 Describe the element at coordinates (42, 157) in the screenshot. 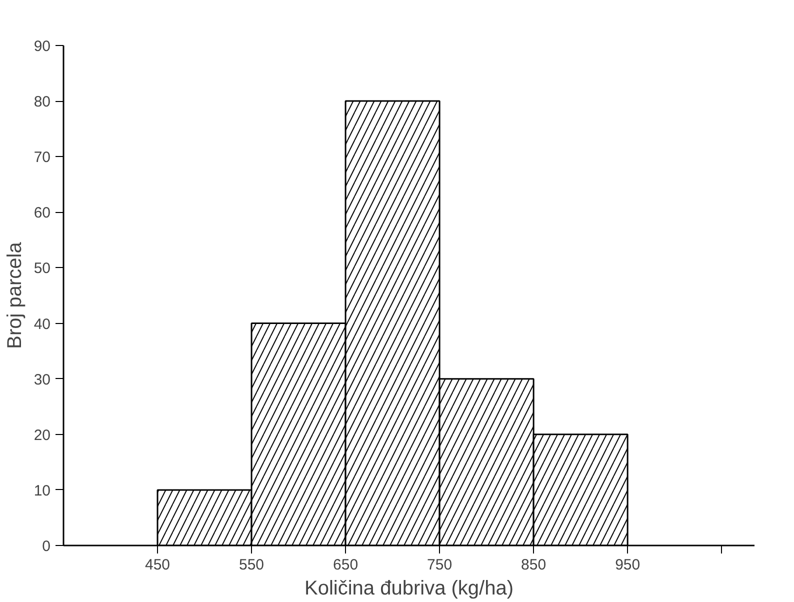

I see `y-tick-label: 70` at that location.